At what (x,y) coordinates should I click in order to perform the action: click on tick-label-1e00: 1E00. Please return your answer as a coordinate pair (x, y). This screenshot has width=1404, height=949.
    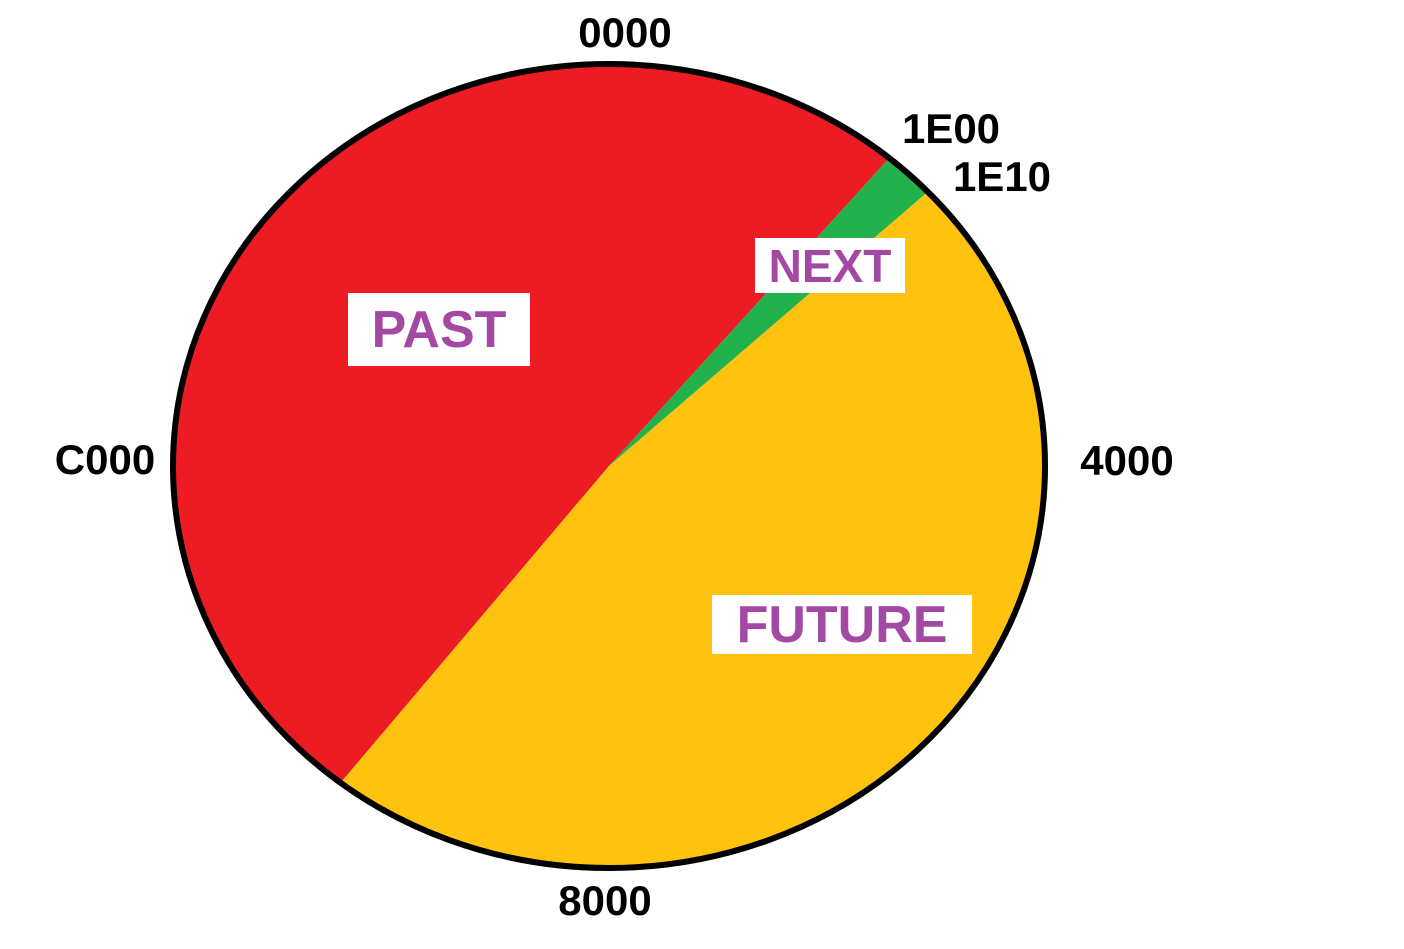
    Looking at the image, I should click on (951, 128).